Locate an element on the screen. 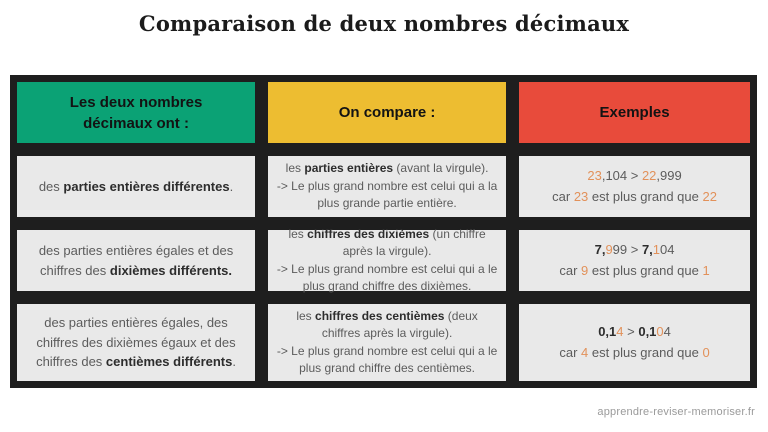 The width and height of the screenshot is (768, 432). condition-text: des parties entières différentes. is located at coordinates (136, 186).